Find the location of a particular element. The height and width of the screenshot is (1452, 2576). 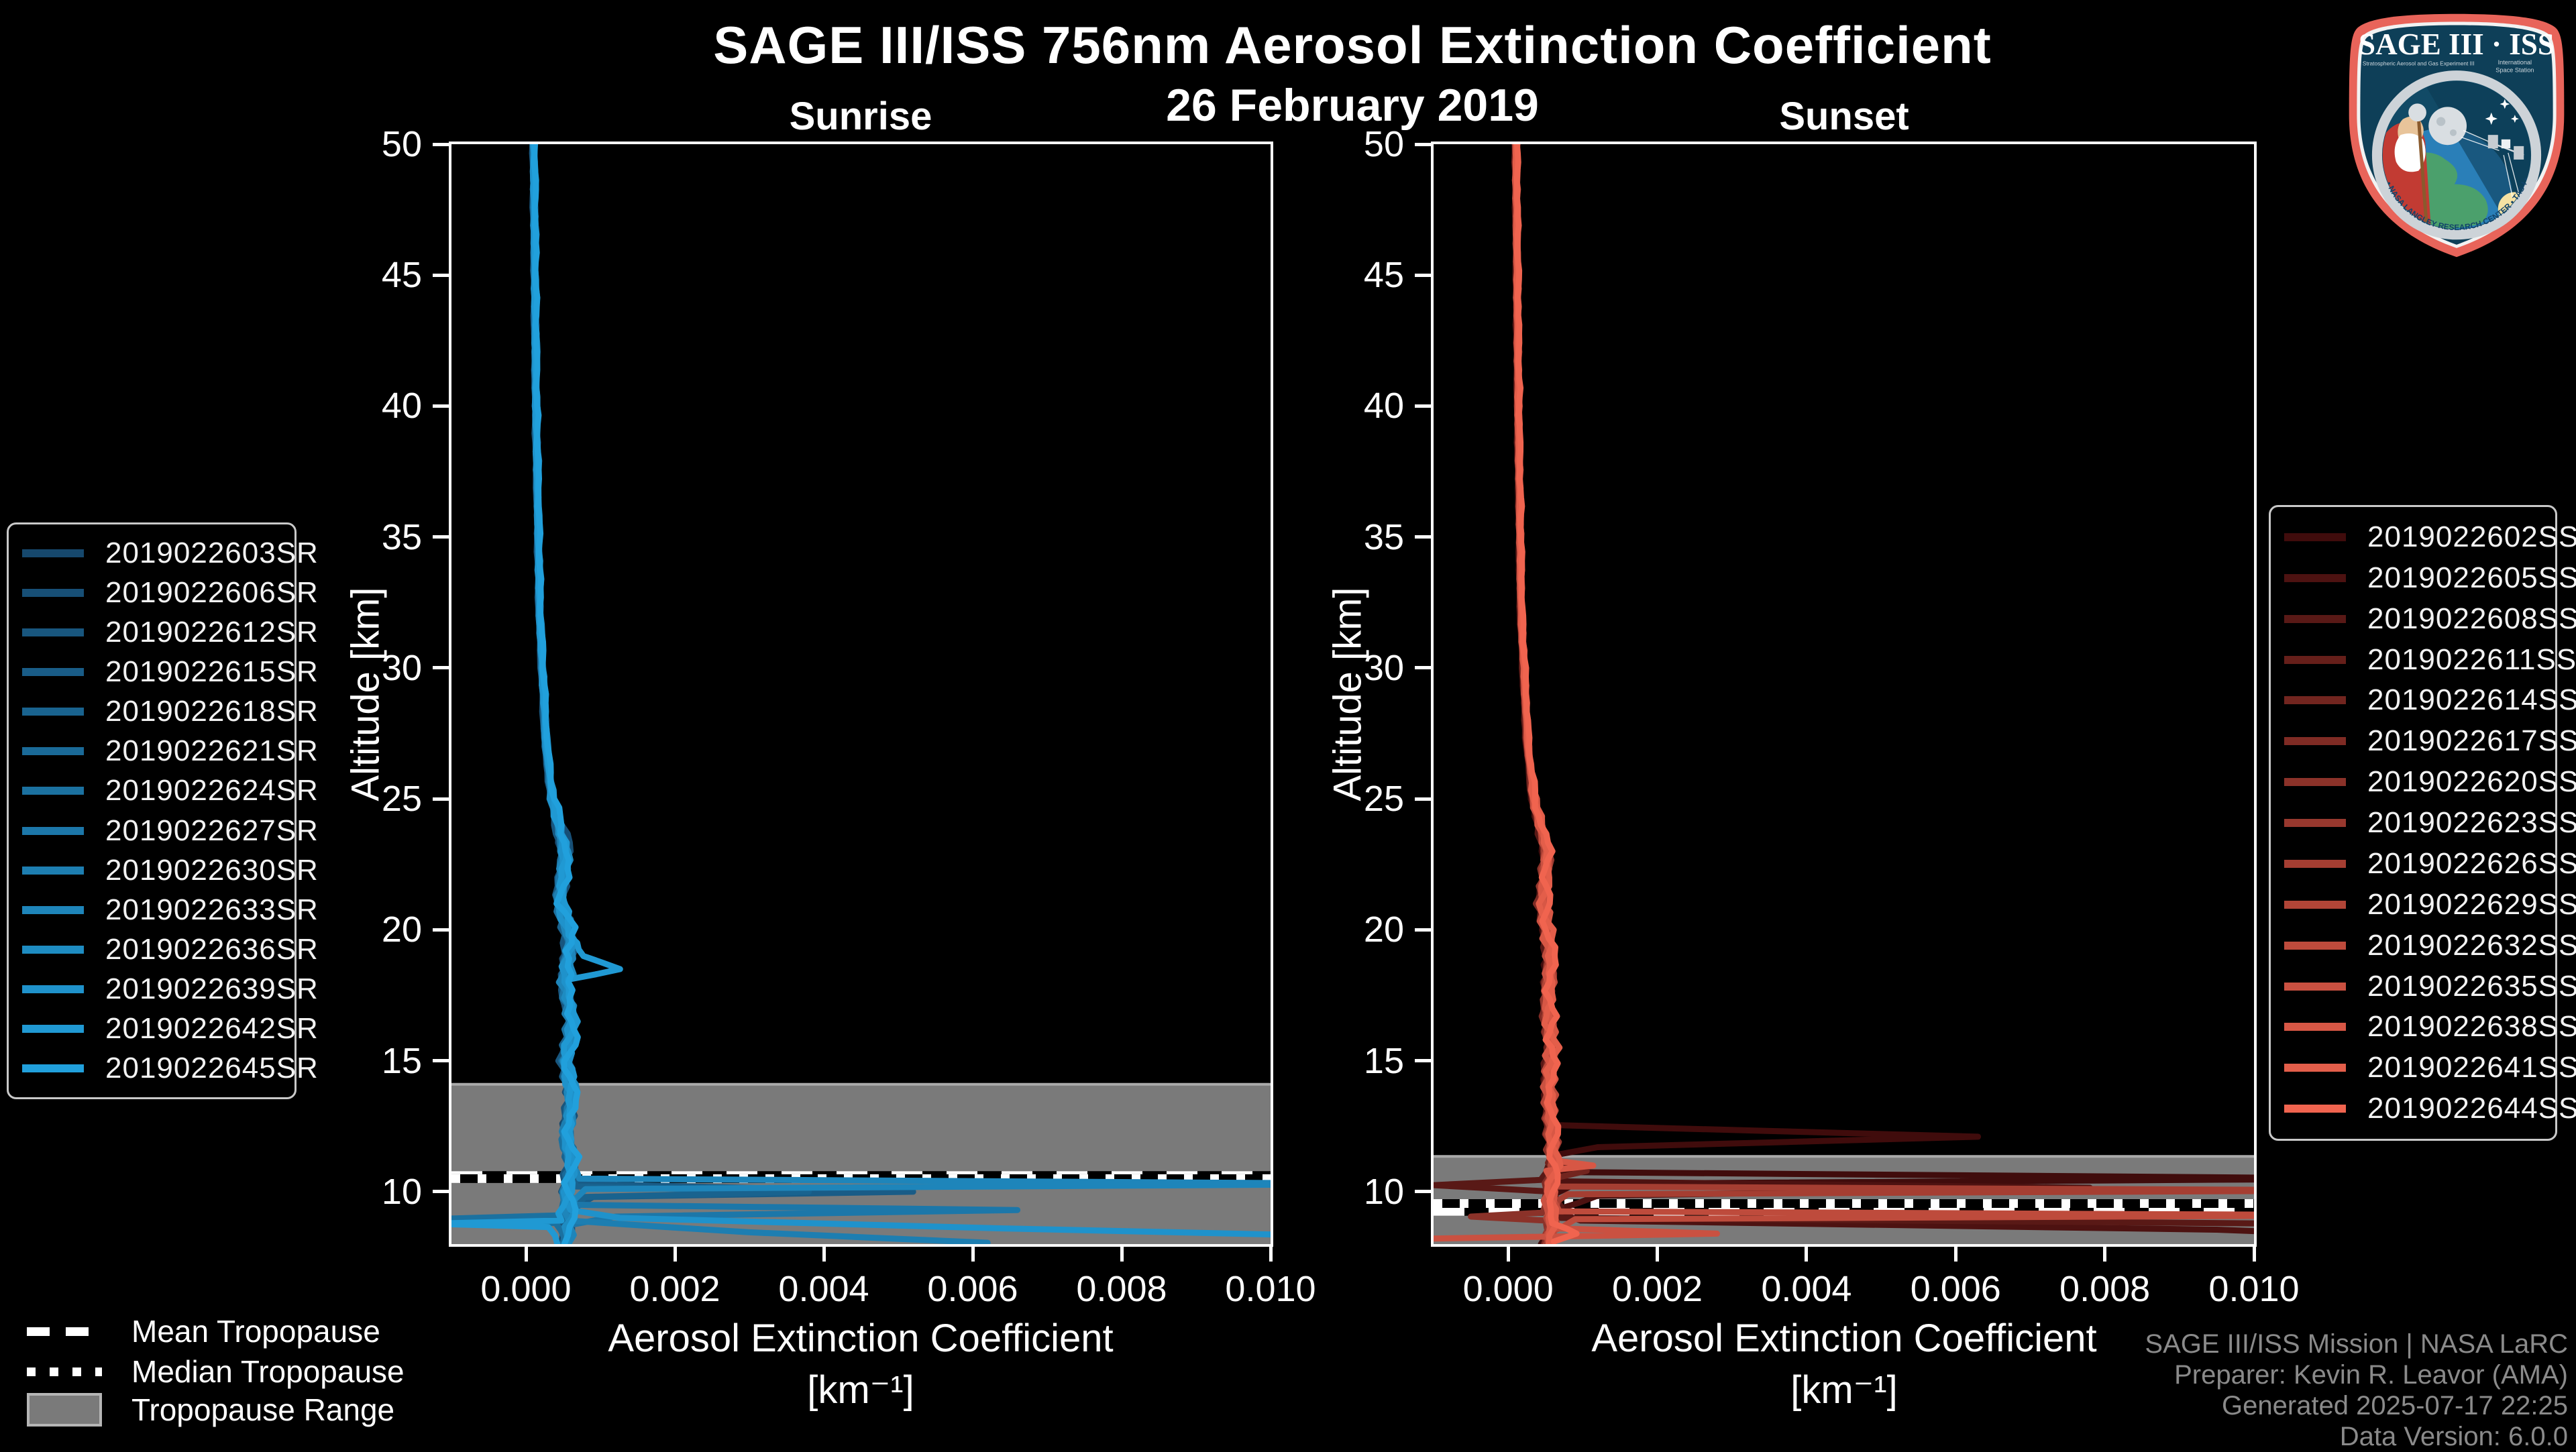

x-tick-label: 0.010 is located at coordinates (1270, 1289).